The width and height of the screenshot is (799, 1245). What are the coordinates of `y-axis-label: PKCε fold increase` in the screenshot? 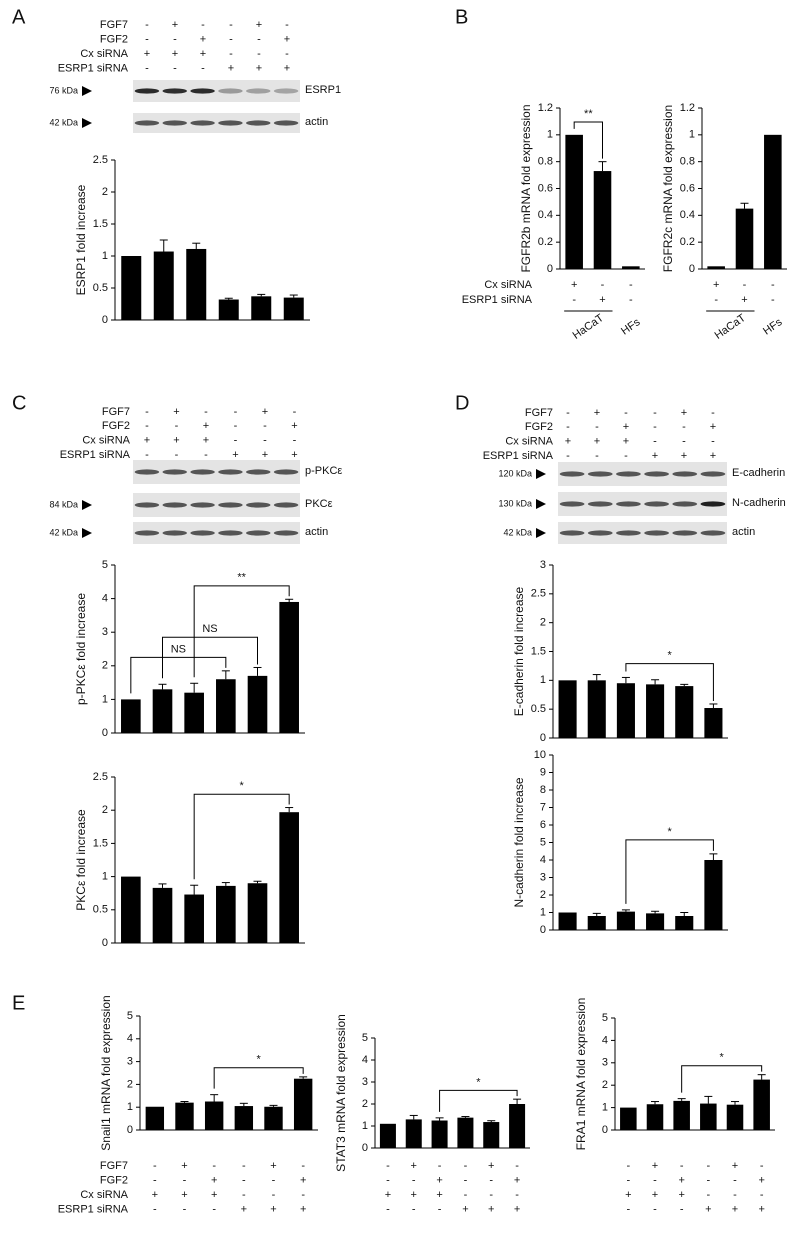 It's located at (81, 860).